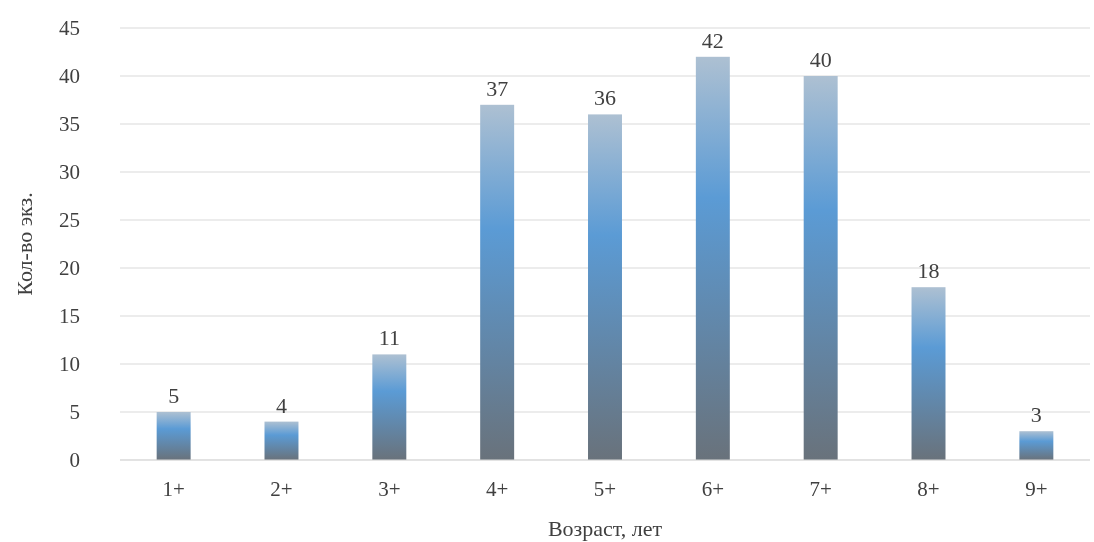 This screenshot has height=542, width=1094. What do you see at coordinates (173, 489) in the screenshot?
I see `x-tick-label: 1+` at bounding box center [173, 489].